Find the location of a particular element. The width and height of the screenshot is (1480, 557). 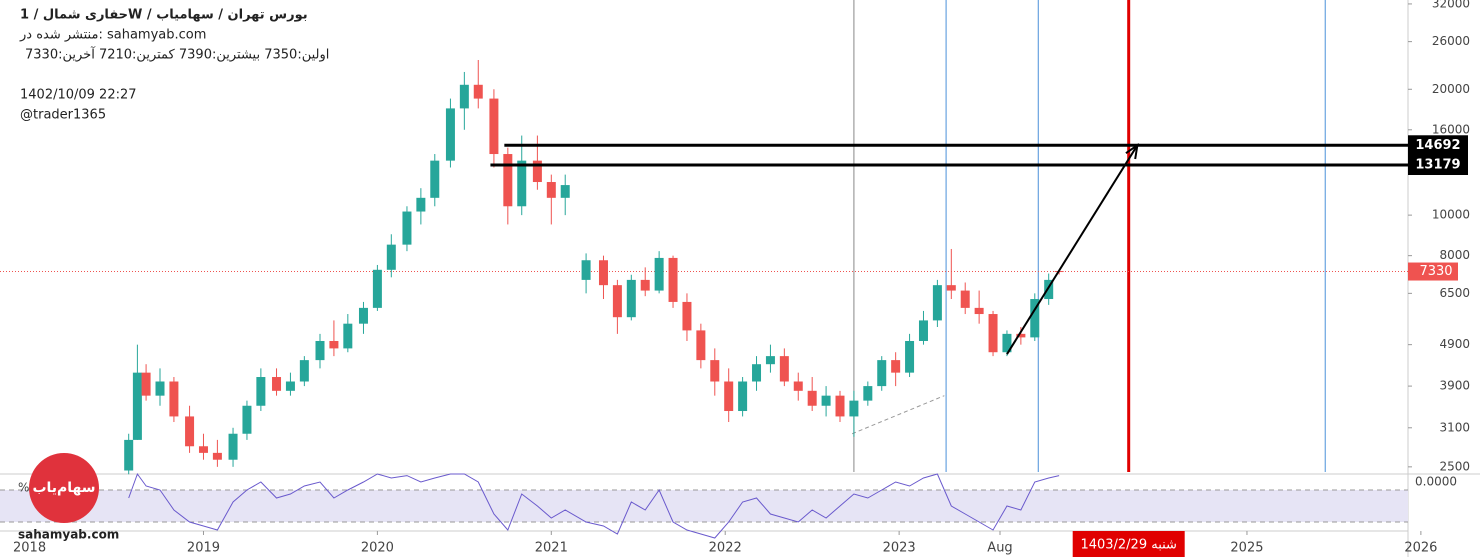

price-box-label: 14692 is located at coordinates (1437, 145).